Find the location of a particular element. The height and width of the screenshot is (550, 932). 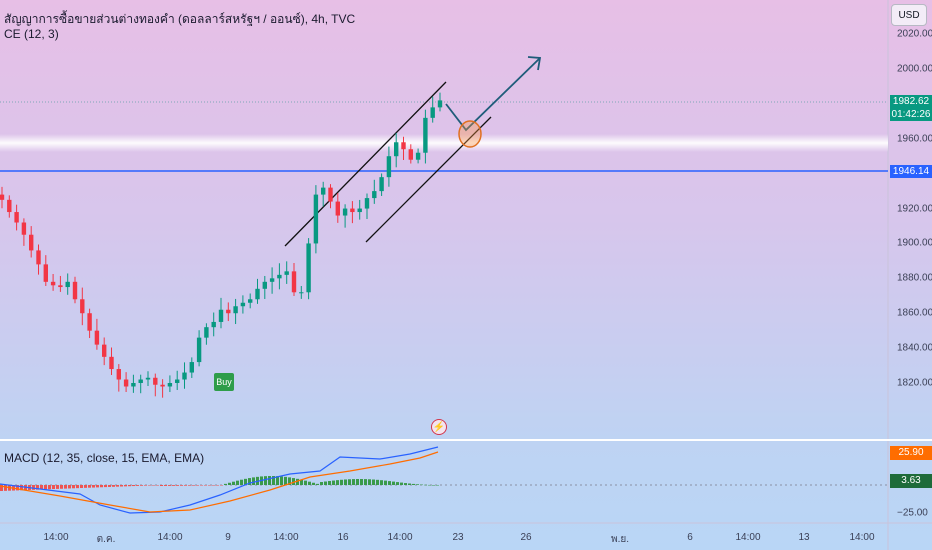

price-tick: 1880.00 is located at coordinates (914, 278).